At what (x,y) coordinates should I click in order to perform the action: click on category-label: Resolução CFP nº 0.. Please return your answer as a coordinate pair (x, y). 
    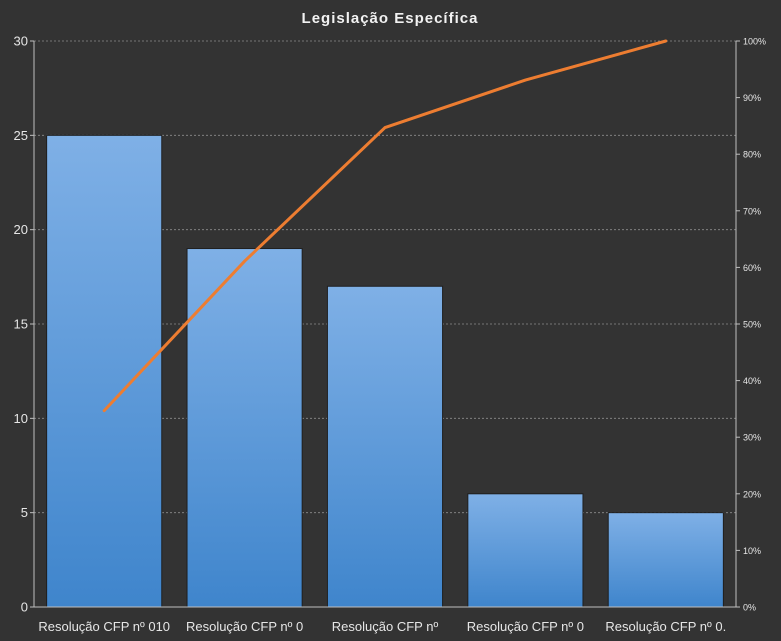
    Looking at the image, I should click on (665, 626).